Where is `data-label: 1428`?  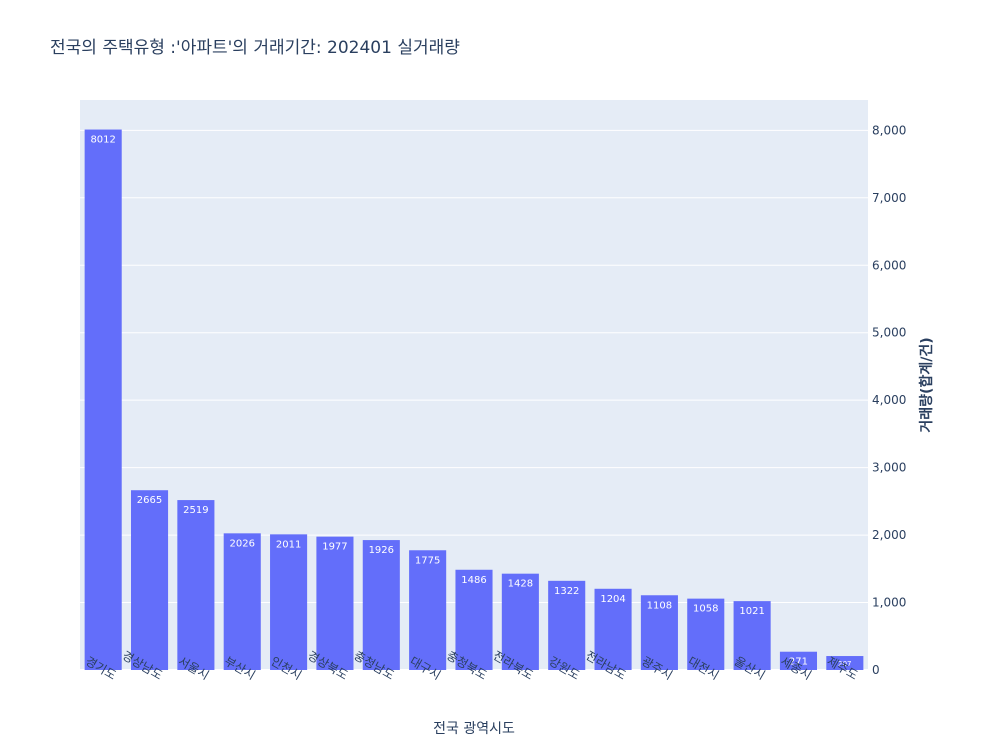 data-label: 1428 is located at coordinates (520, 584).